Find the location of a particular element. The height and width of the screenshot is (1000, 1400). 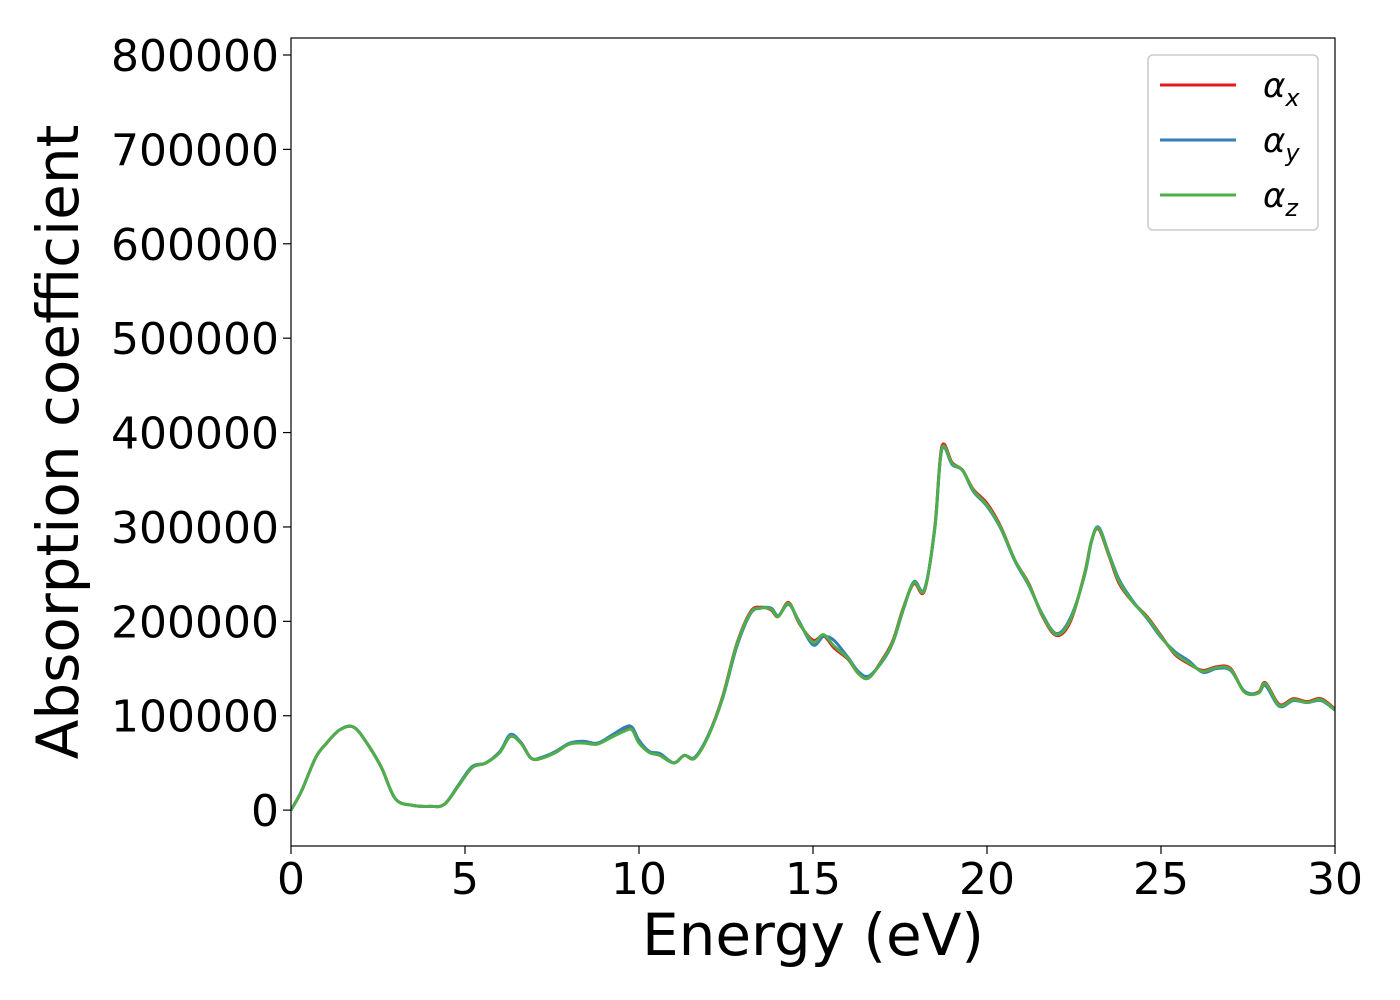

legend-label-y: αy is located at coordinates (1281, 144).